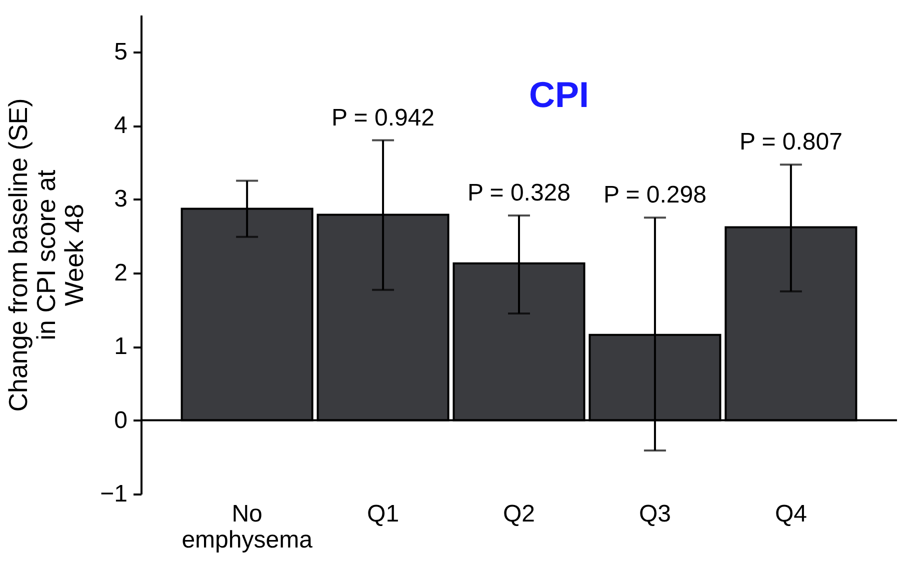  Describe the element at coordinates (790, 514) in the screenshot. I see `x-tick-label: Q4` at that location.